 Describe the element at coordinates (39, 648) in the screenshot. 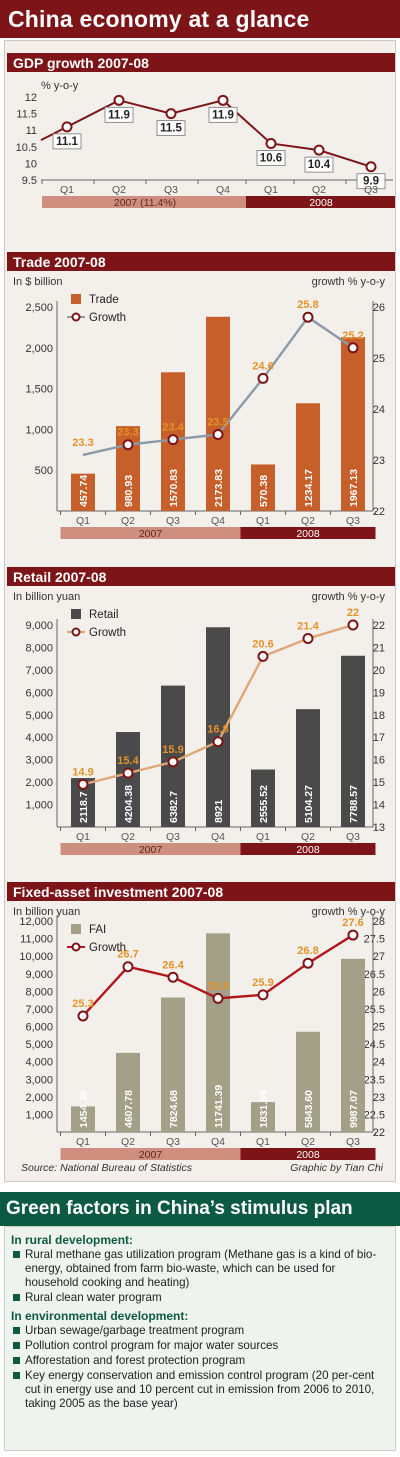

I see `y-tick-label: 8,000` at that location.